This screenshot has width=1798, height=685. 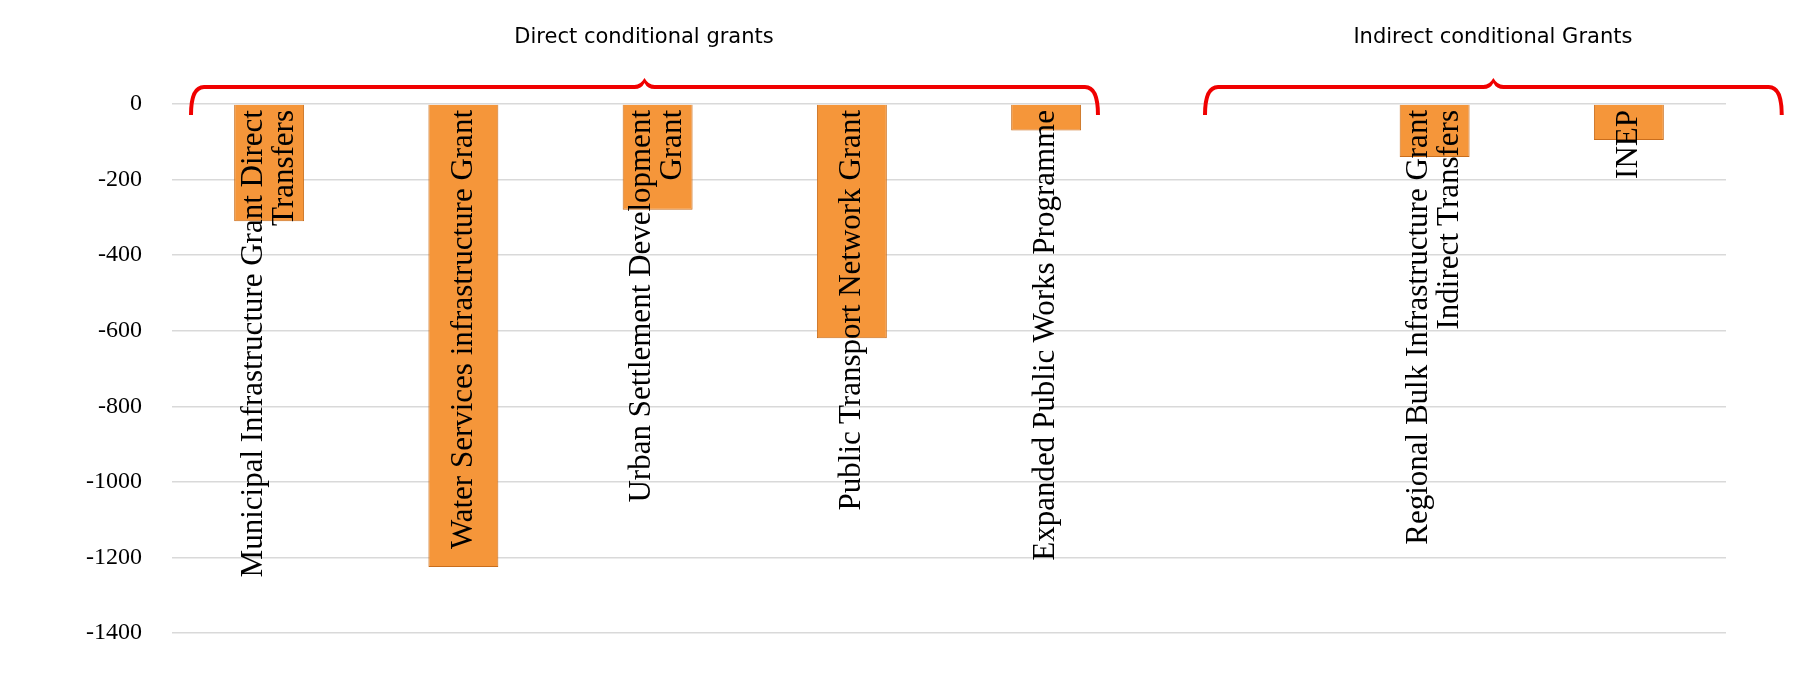 I want to click on text: Indirect conditional Grants, so click(x=1493, y=36).